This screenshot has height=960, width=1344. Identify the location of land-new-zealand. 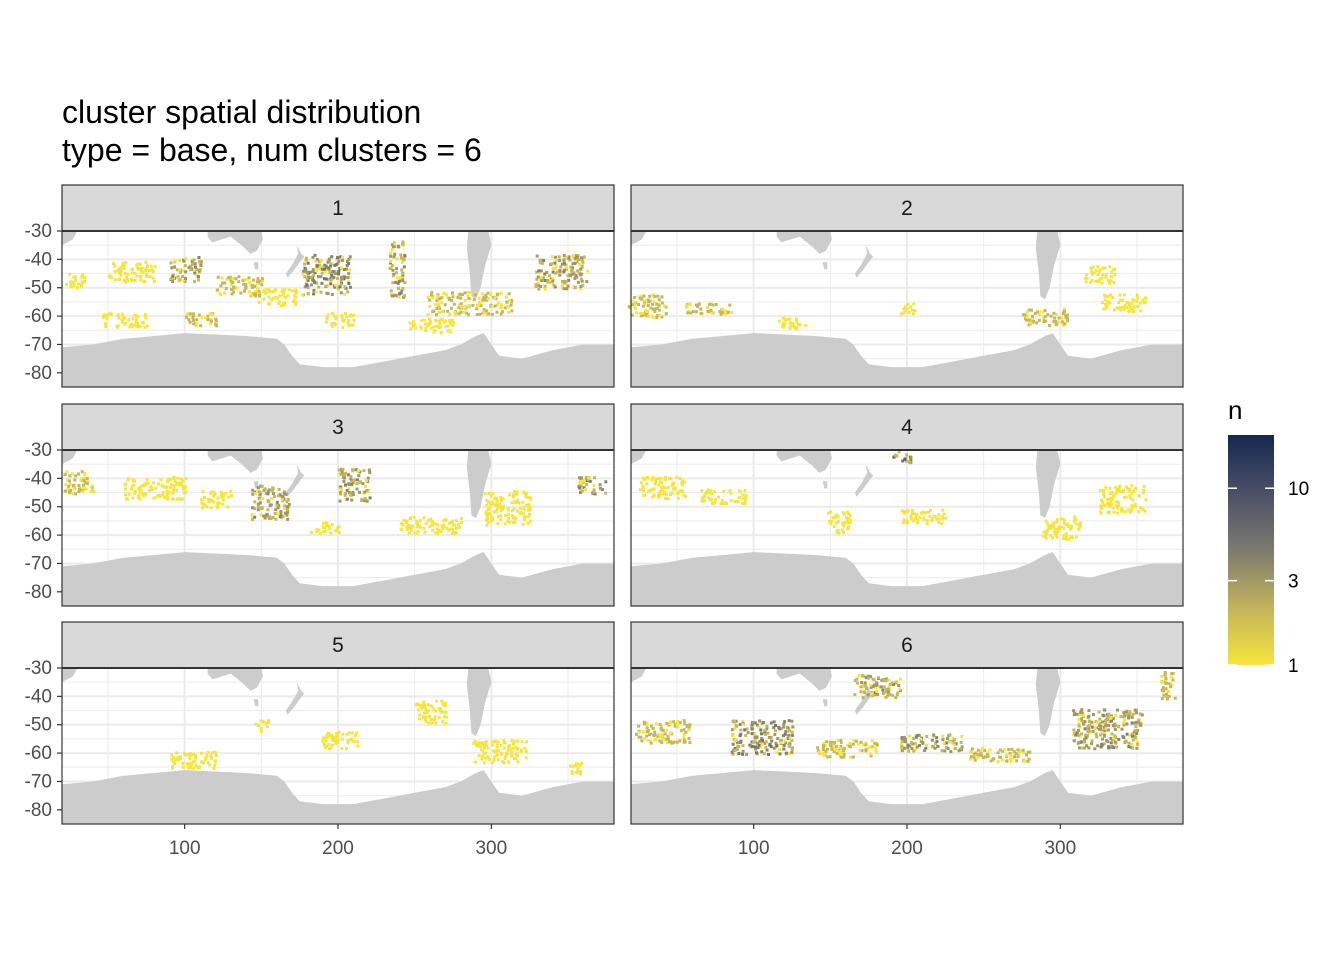
(864, 261).